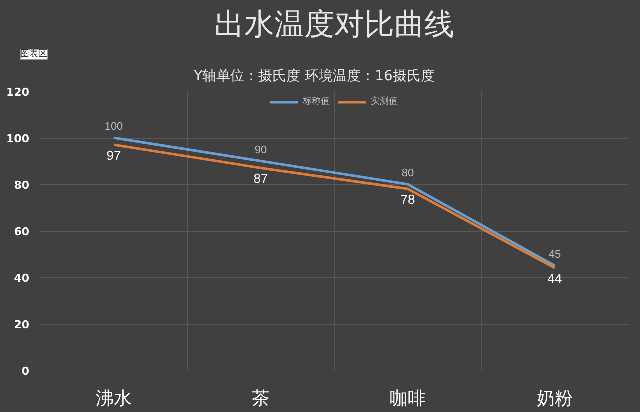 The width and height of the screenshot is (640, 412). Describe the element at coordinates (18, 92) in the screenshot. I see `y-tick-label: 120` at that location.